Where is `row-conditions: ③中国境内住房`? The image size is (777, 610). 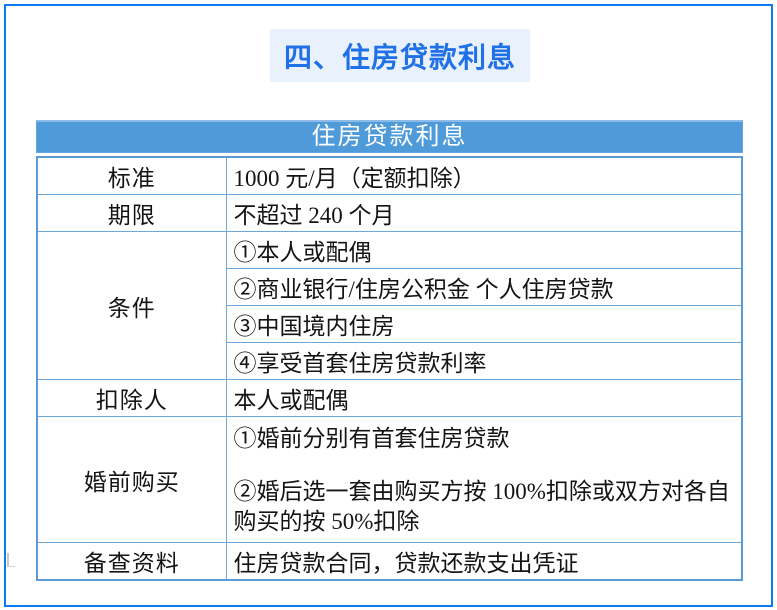 row-conditions: ③中国境内住房 is located at coordinates (390, 324).